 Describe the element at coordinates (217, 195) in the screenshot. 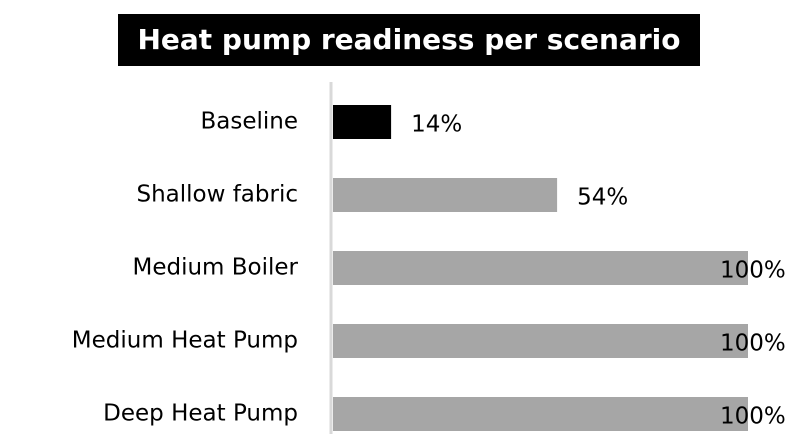

I see `category-label: Shallow fabric` at that location.